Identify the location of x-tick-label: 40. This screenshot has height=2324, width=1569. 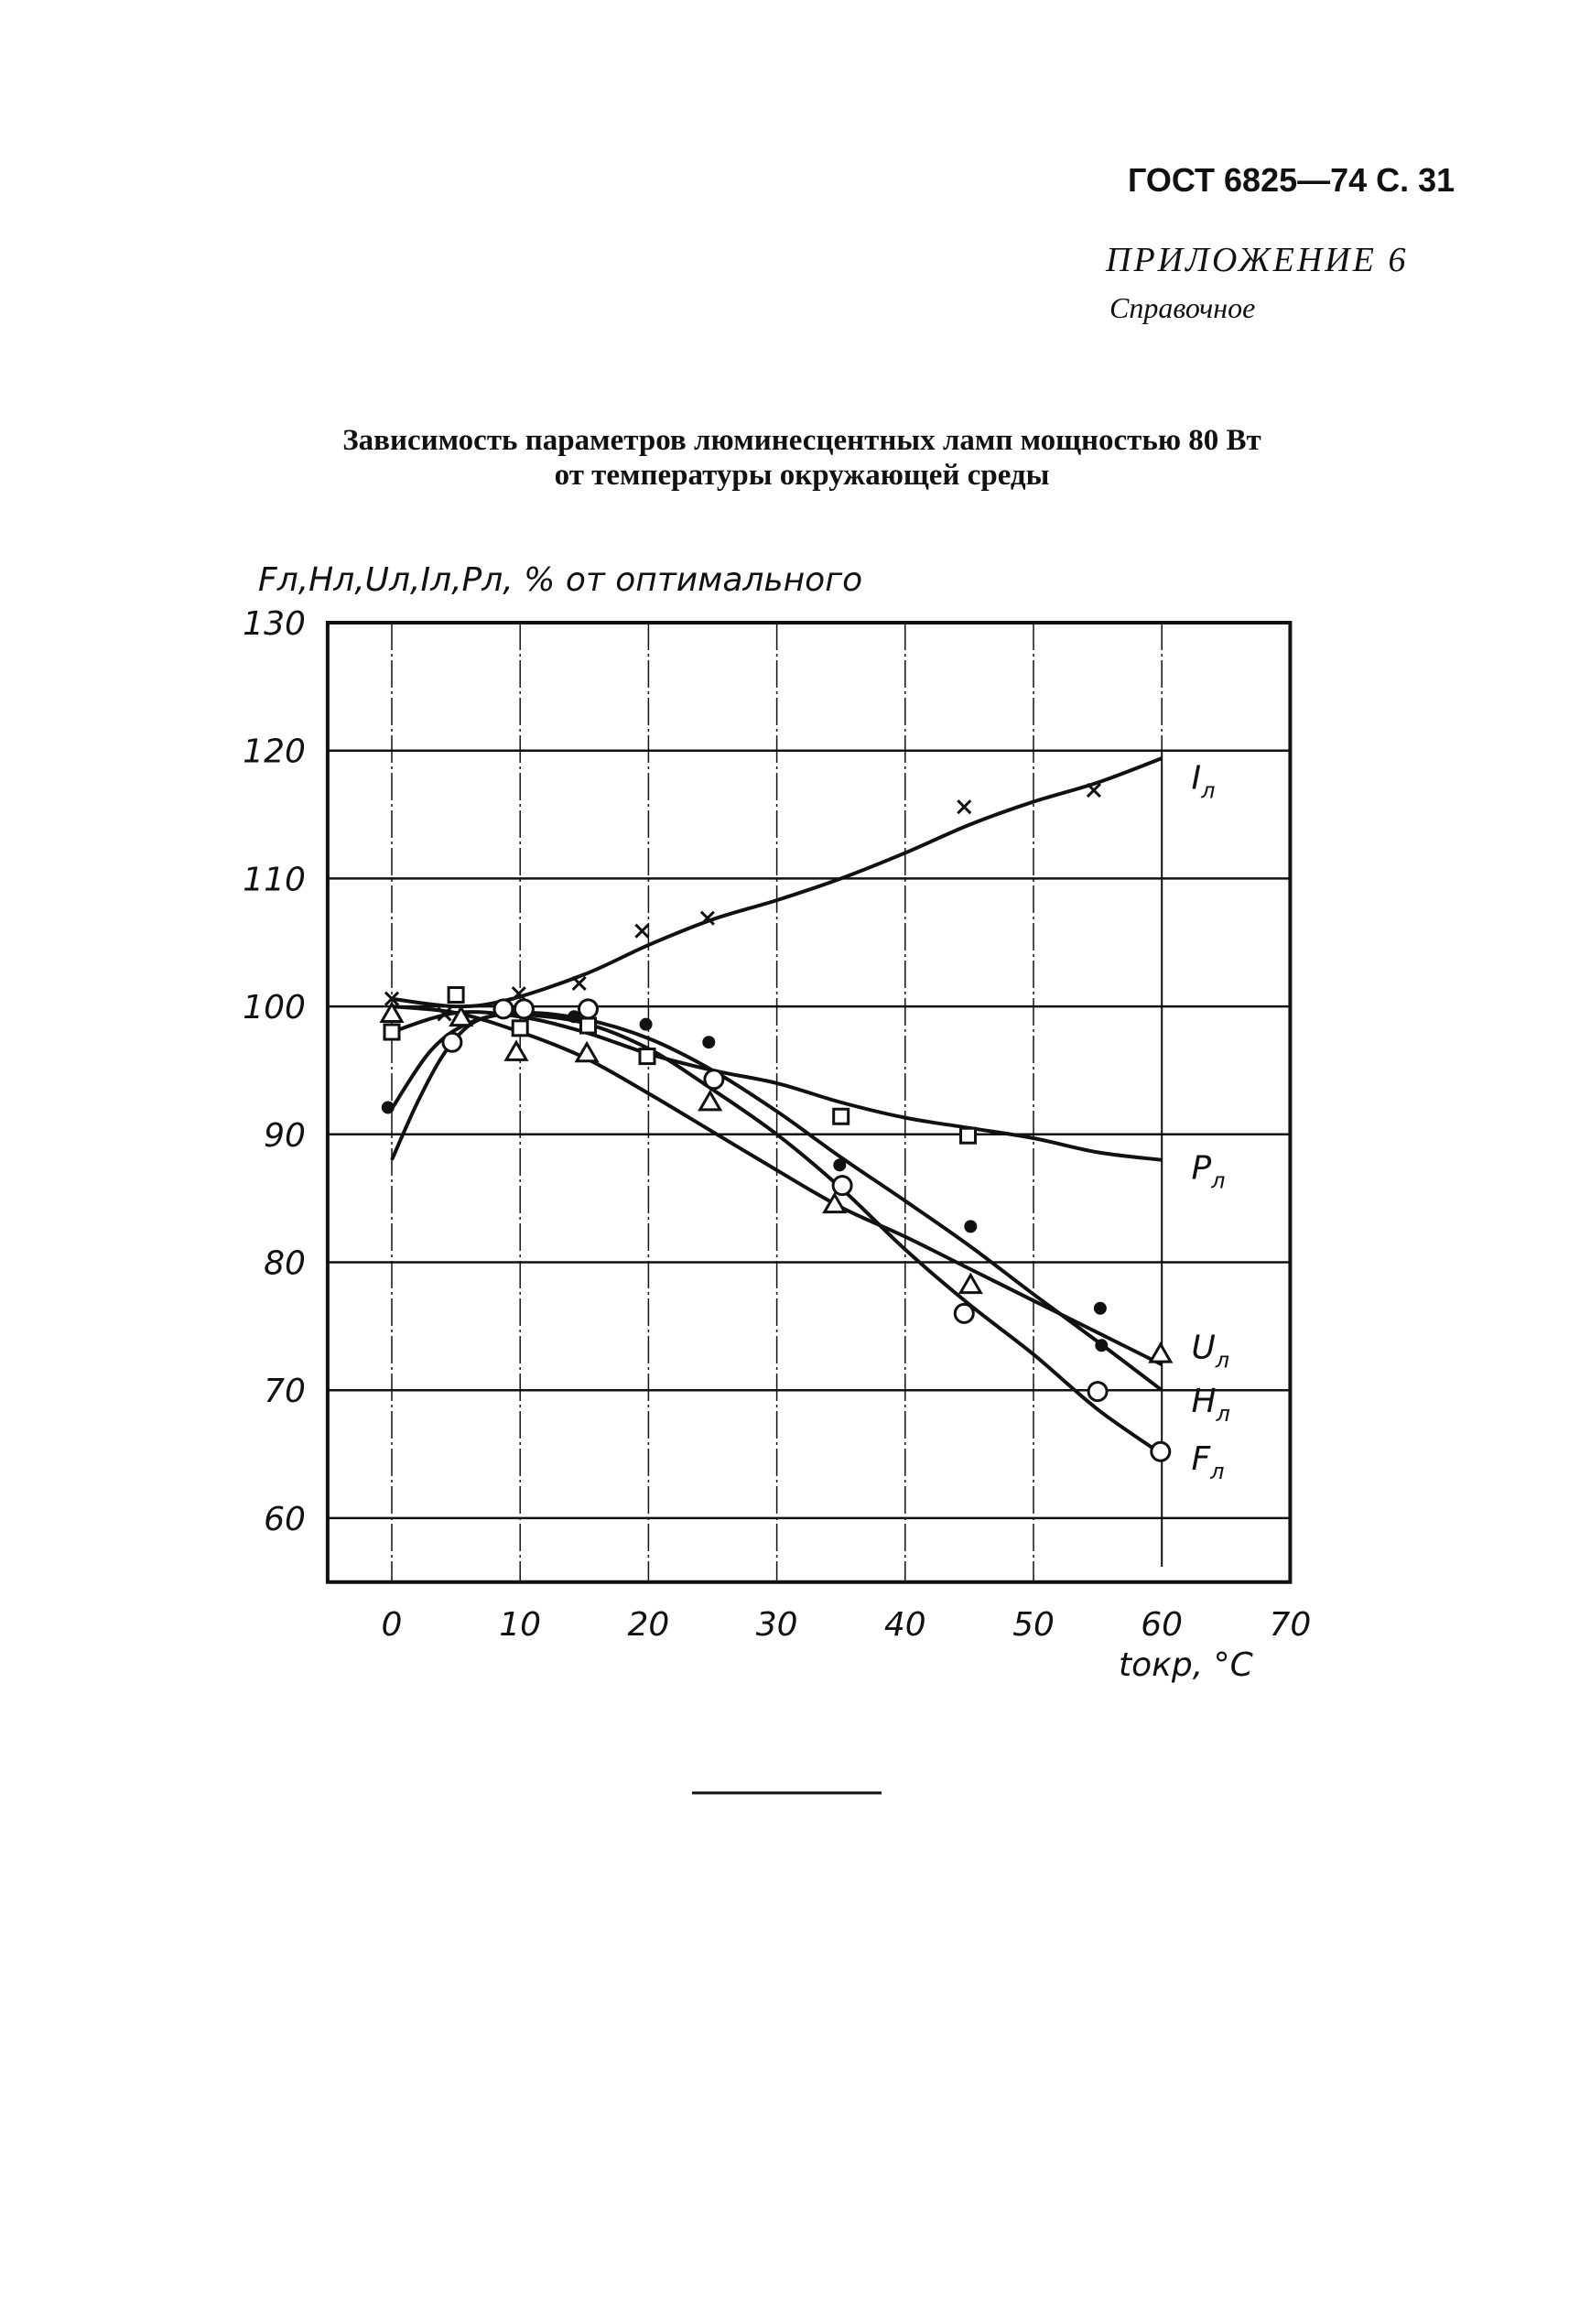
(905, 1625).